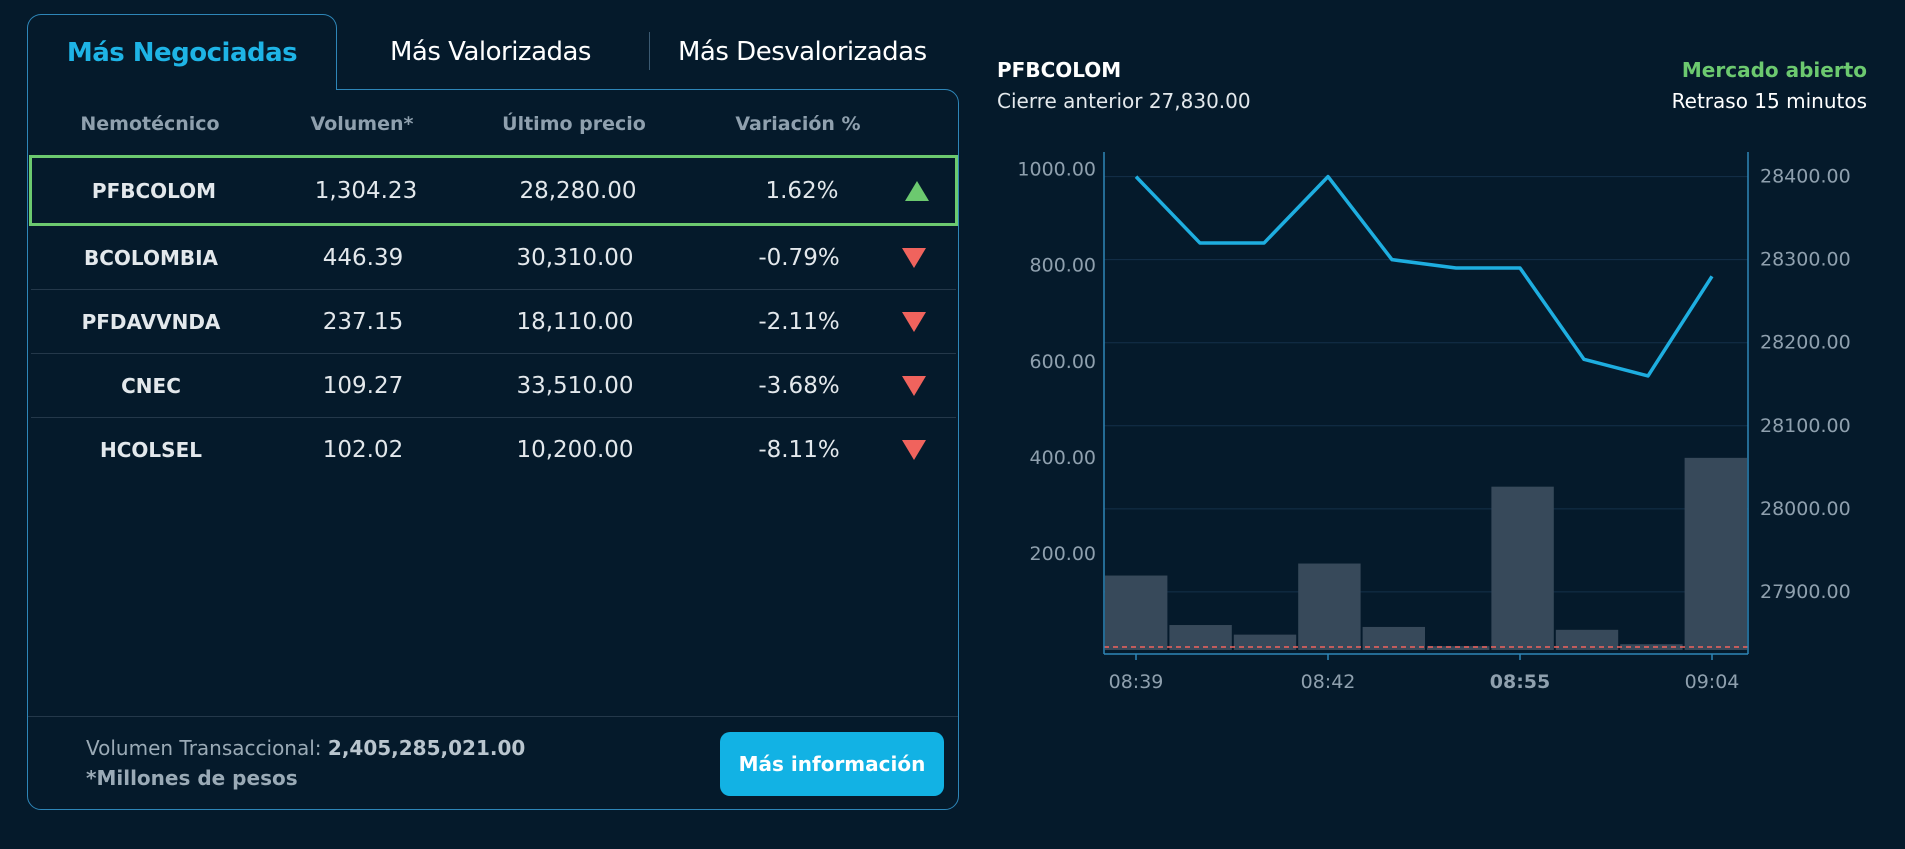 This screenshot has height=849, width=1905. What do you see at coordinates (182, 52) in the screenshot?
I see `tab-mas-negociadas: Más Negociadas` at bounding box center [182, 52].